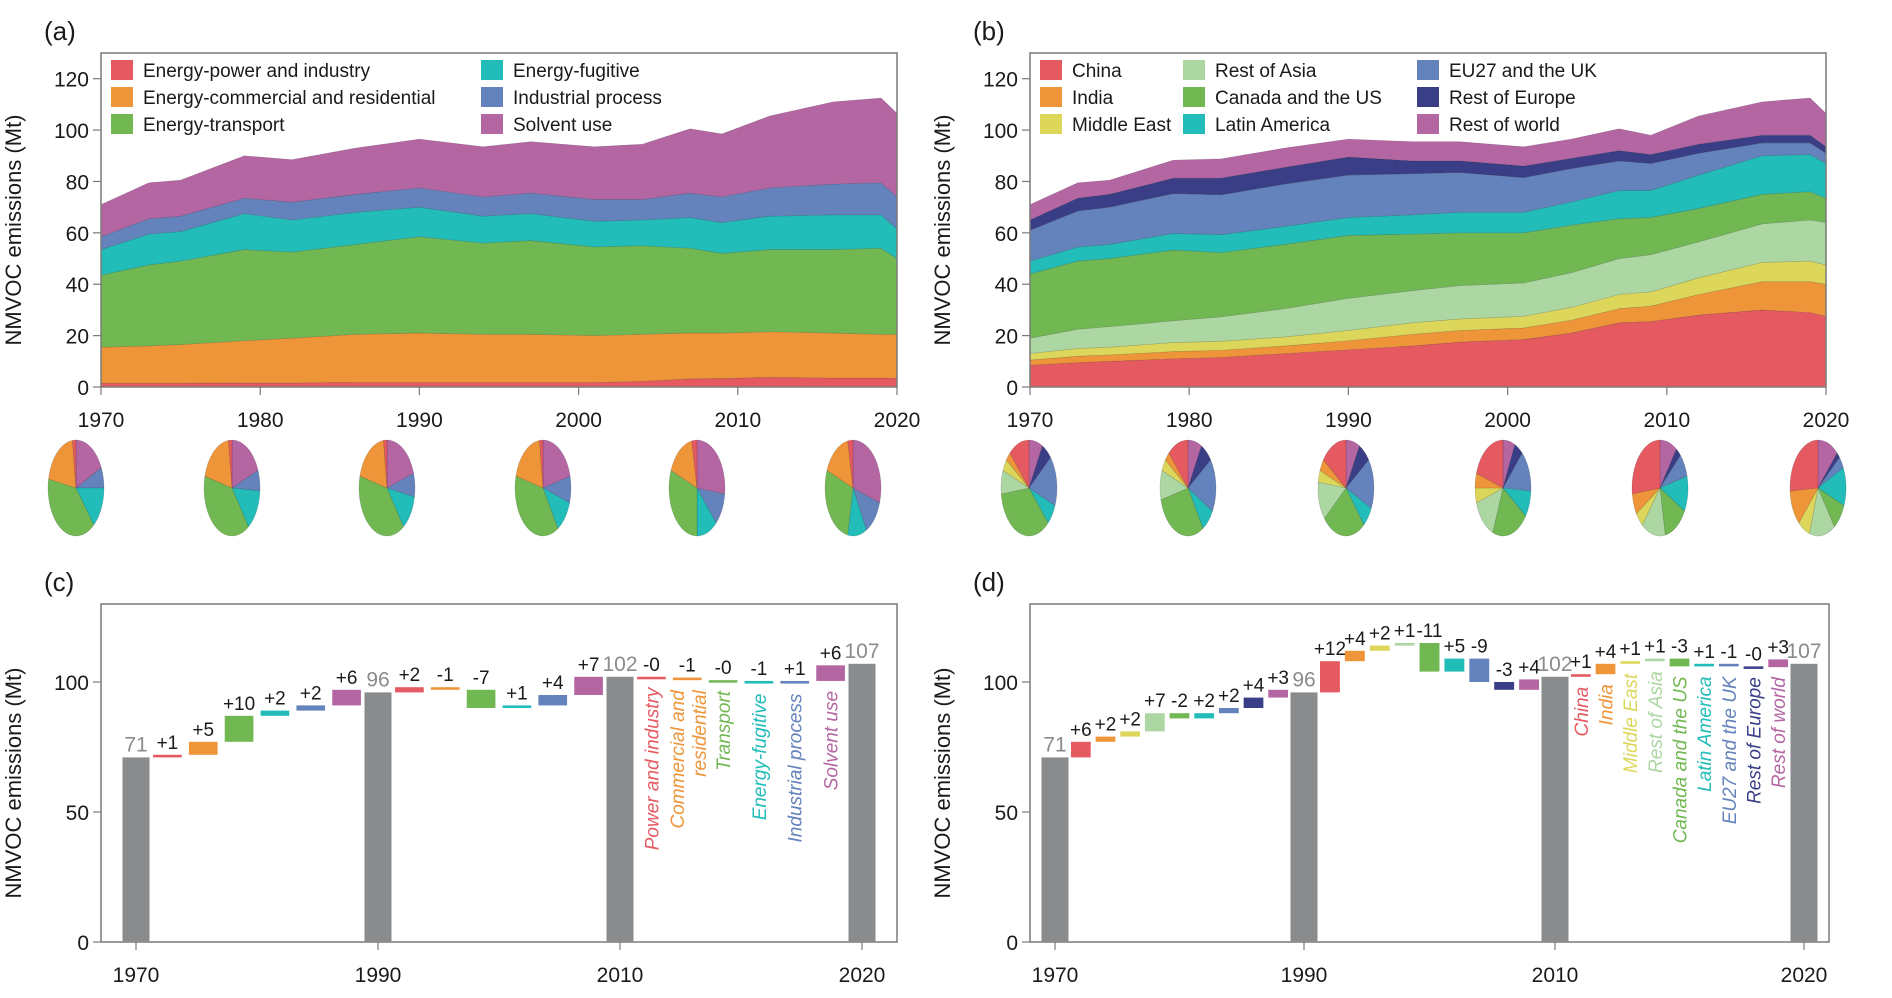 The image size is (1892, 998). What do you see at coordinates (1555, 975) in the screenshot?
I see `x-tick-label: 2010` at bounding box center [1555, 975].